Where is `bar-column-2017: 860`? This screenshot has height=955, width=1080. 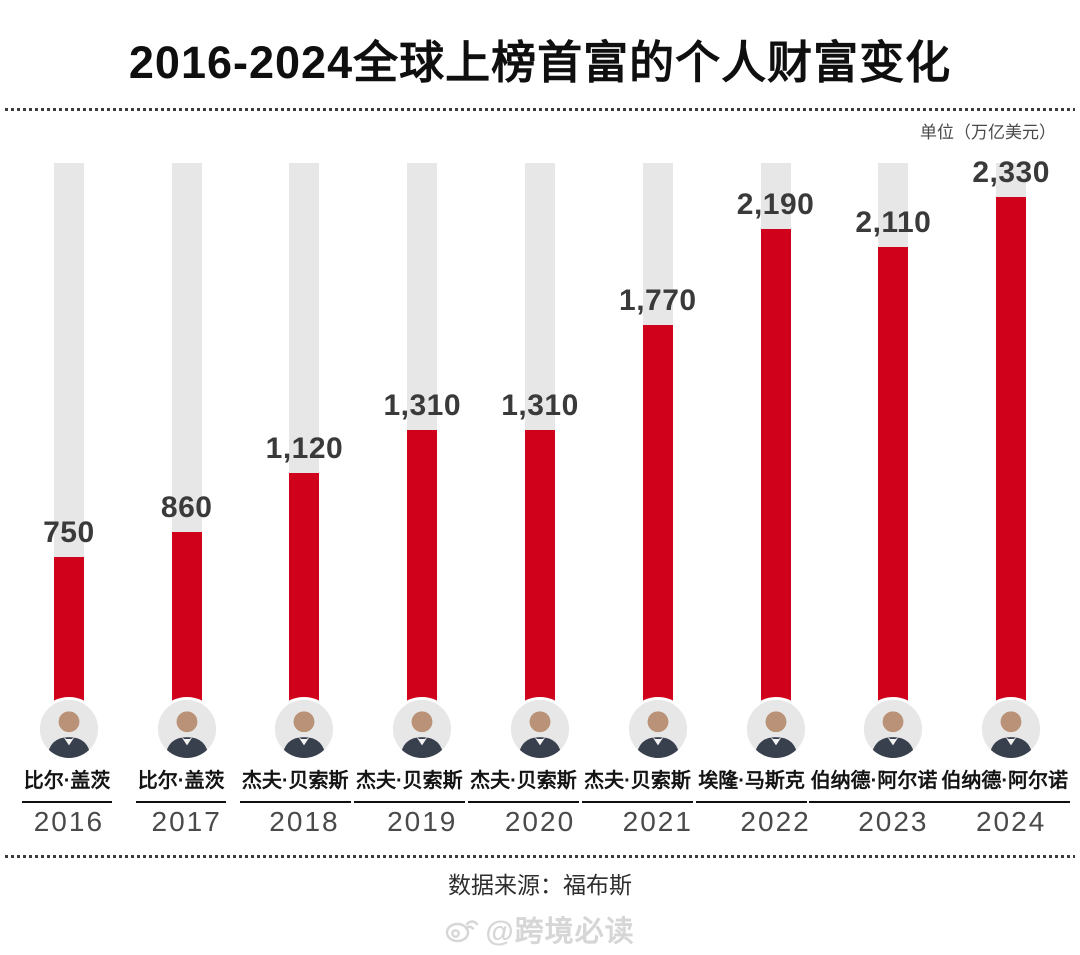
bar-column-2017: 860 is located at coordinates (187, 445).